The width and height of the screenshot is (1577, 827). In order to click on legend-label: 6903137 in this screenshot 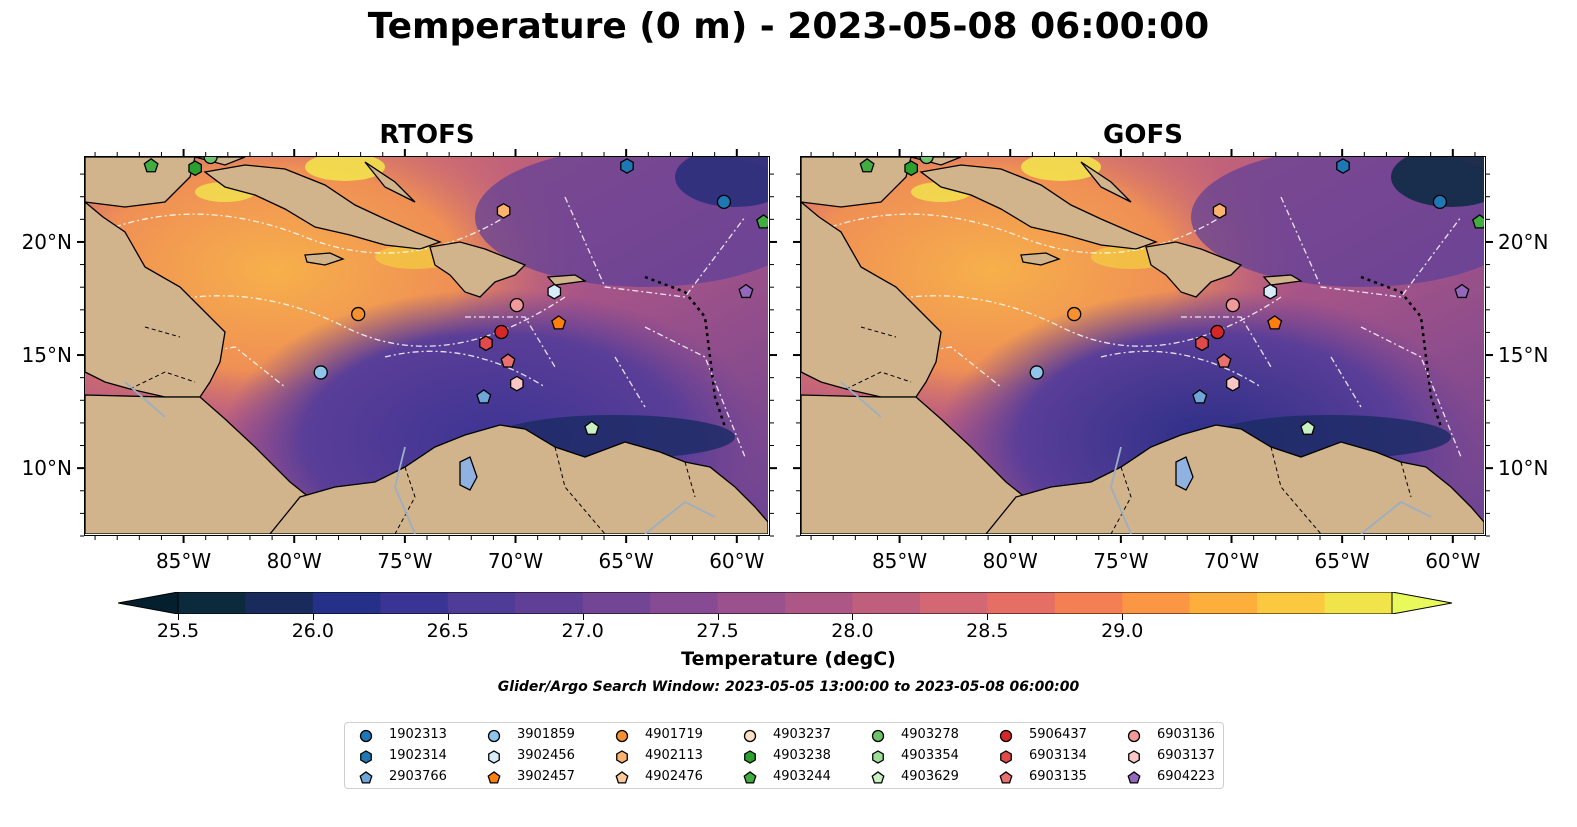, I will do `click(1186, 755)`.